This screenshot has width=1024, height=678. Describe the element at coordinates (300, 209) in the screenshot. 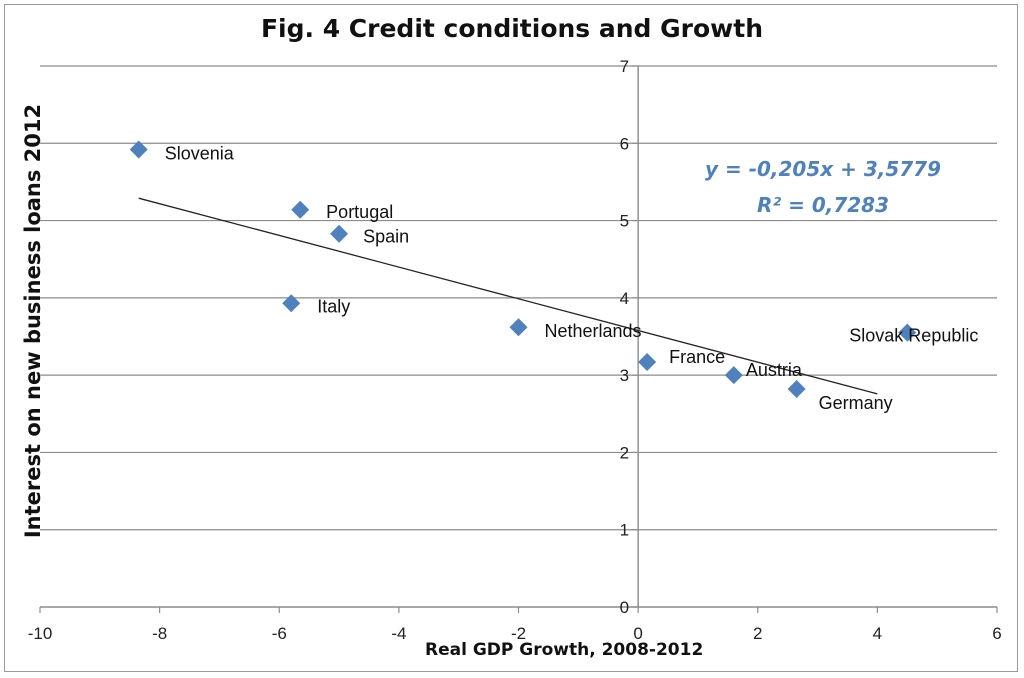

I see `point-portugal` at that location.